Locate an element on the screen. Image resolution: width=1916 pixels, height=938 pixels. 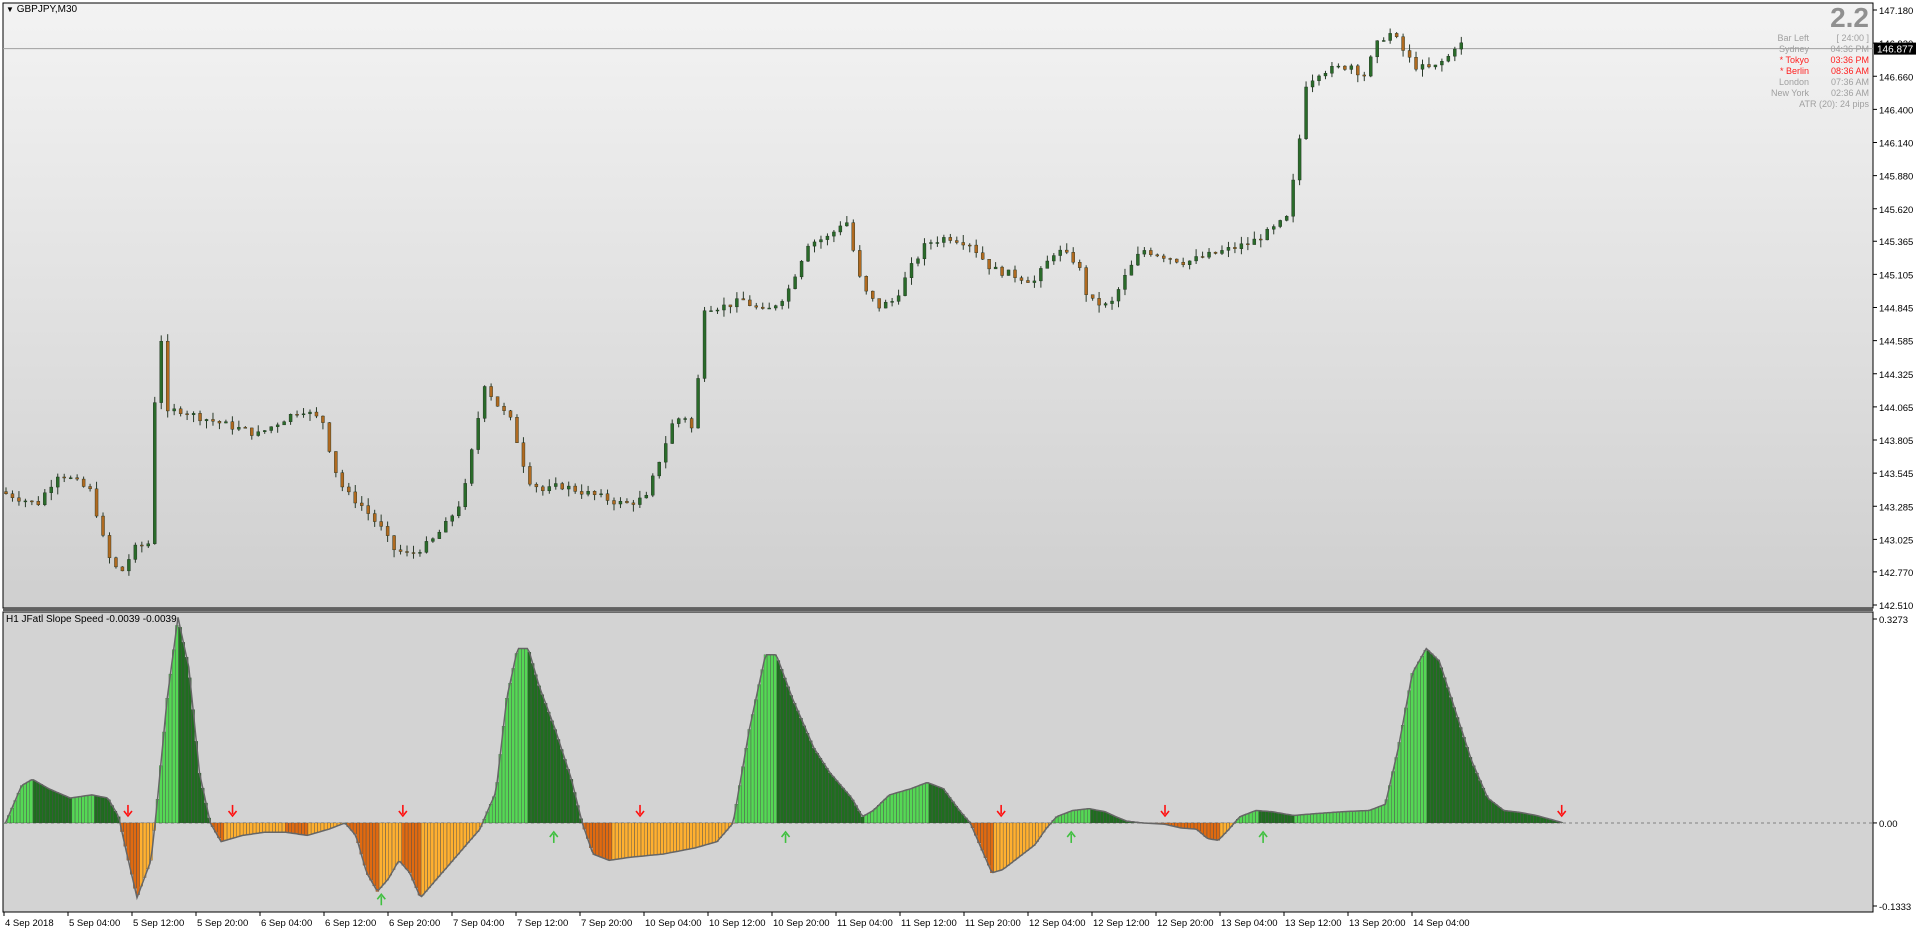
price-tick-label: 144.585 is located at coordinates (1896, 342).